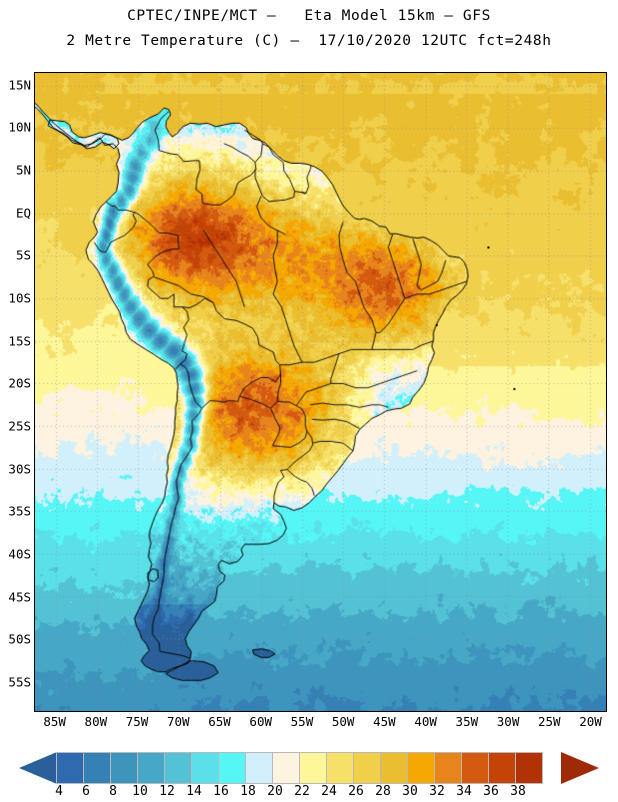  What do you see at coordinates (343, 721) in the screenshot?
I see `longitude-tick-label: 50W` at bounding box center [343, 721].